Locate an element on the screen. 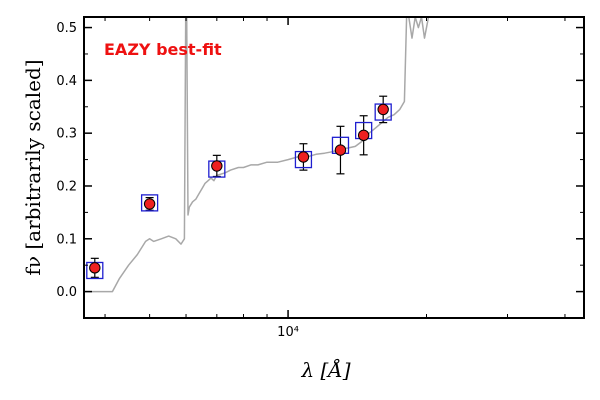  y-tick-label: 0.4 is located at coordinates (66, 81).